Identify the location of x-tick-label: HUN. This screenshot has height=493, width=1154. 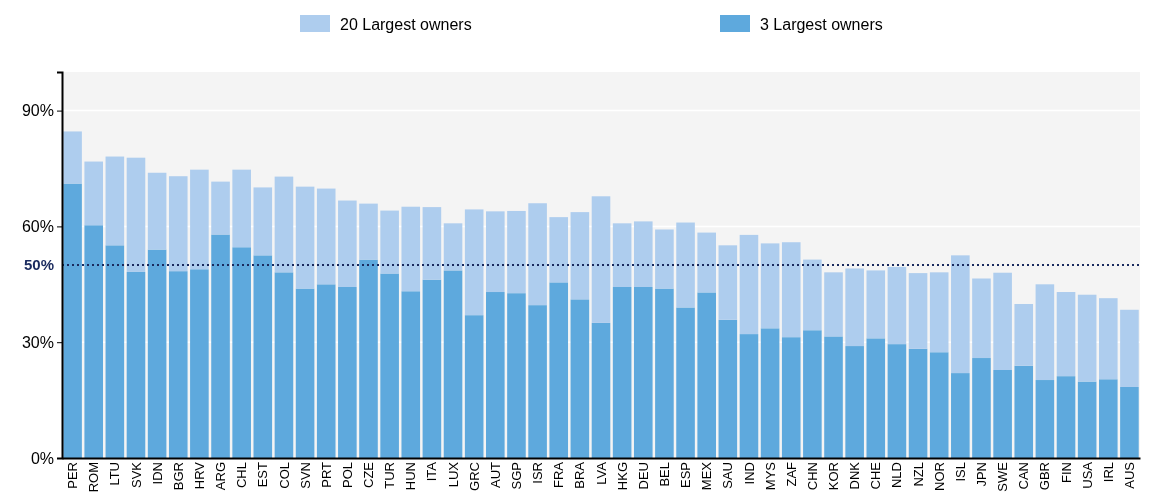
(411, 476).